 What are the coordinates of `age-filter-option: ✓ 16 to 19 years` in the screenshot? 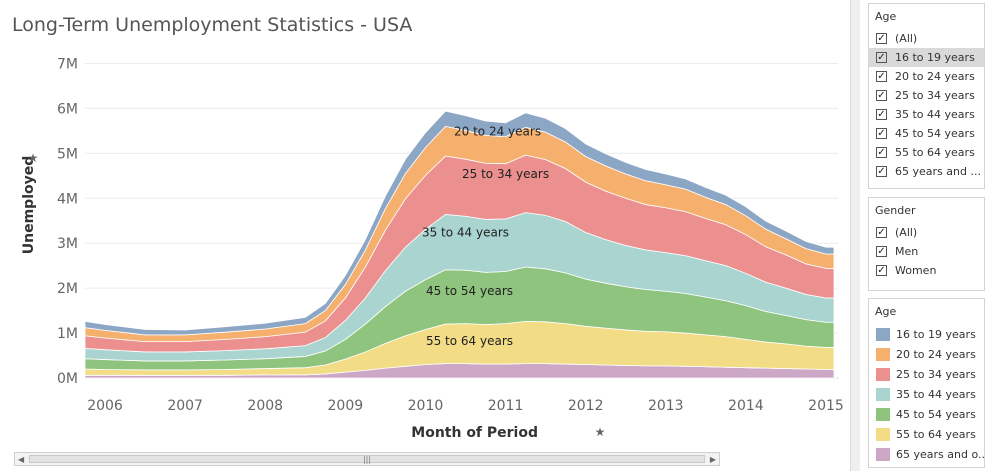 It's located at (926, 57).